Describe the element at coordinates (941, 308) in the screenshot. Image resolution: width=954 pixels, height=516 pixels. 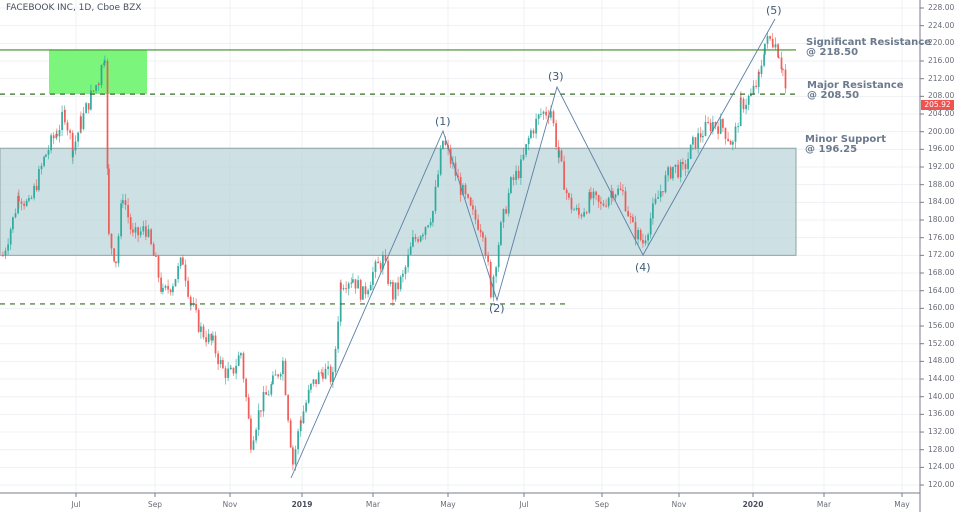
I see `y-tick-label: 160.00` at that location.